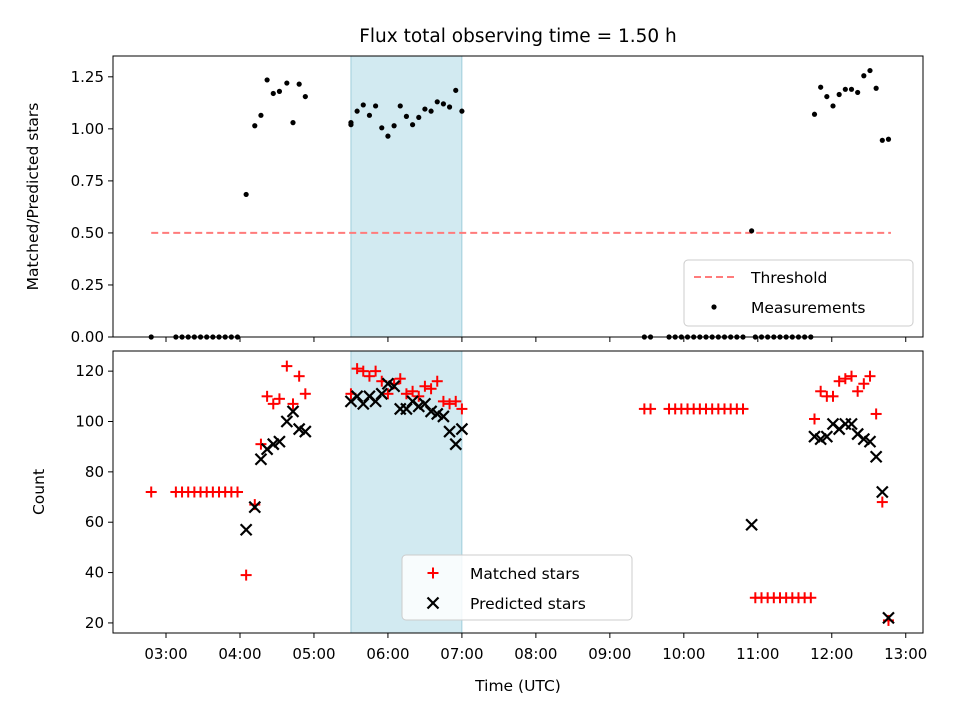  Describe the element at coordinates (535, 654) in the screenshot. I see `bottom-x-tick-label: 08:00` at that location.